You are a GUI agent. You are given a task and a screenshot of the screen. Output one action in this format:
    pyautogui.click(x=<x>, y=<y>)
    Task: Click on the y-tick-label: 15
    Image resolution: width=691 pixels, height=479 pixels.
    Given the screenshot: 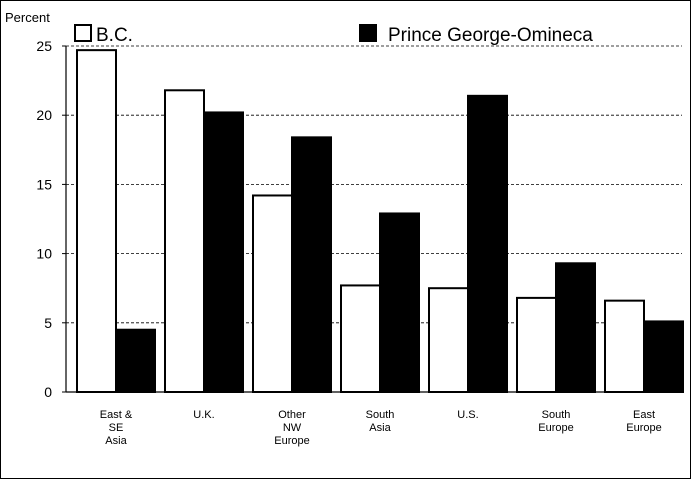 What is the action you would take?
    pyautogui.click(x=44, y=184)
    